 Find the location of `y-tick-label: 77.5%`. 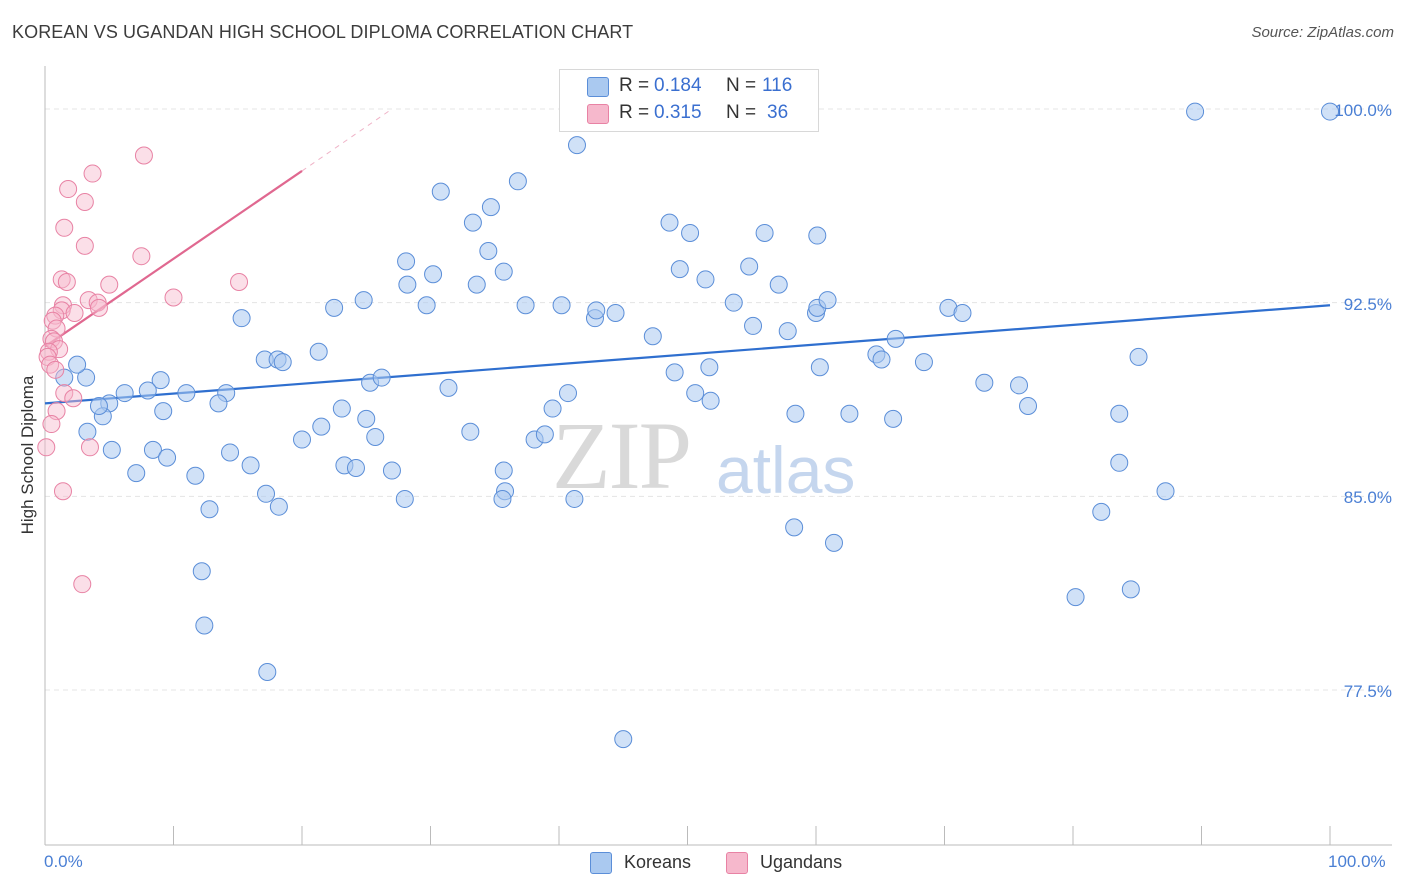

y-tick-label: 77.5% is located at coordinates (1367, 692).